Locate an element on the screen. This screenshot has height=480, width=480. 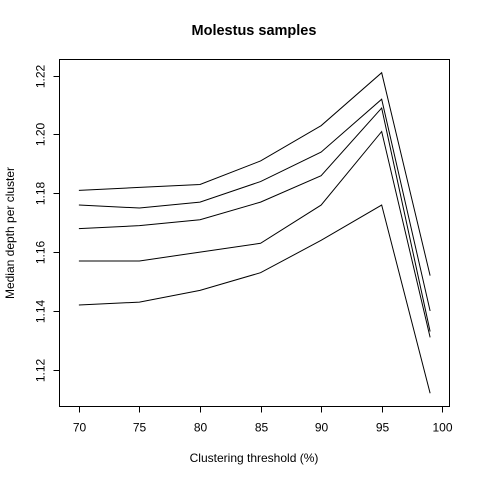
y-tick-label: 1.16 is located at coordinates (41, 252).